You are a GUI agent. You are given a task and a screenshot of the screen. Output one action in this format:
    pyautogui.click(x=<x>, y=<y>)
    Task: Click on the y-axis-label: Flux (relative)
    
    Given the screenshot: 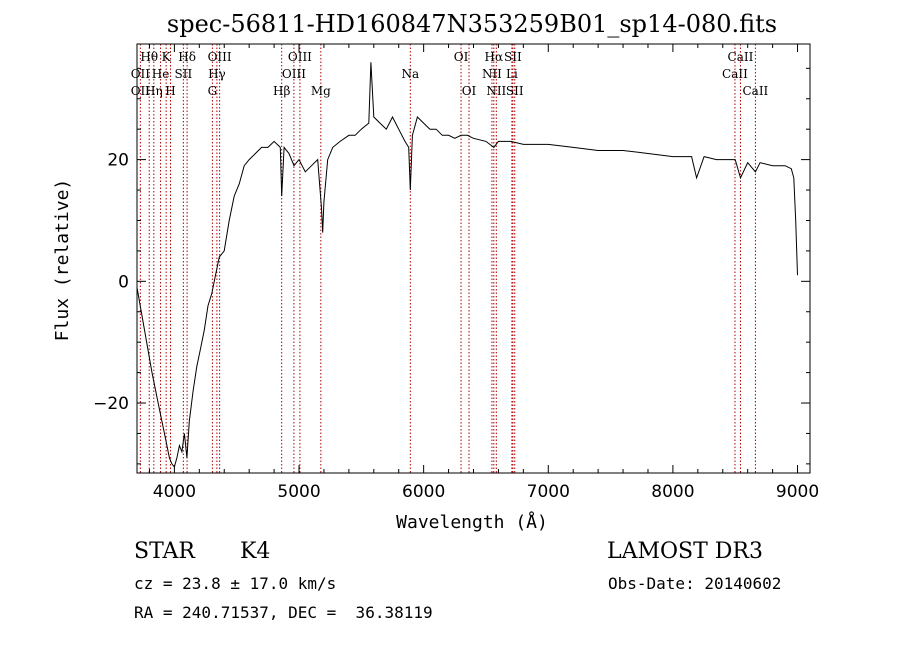 What is the action you would take?
    pyautogui.click(x=62, y=260)
    